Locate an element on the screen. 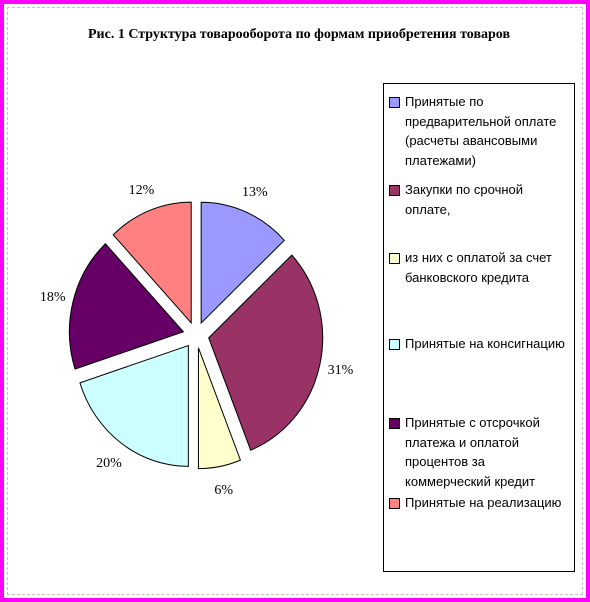 This screenshot has height=602, width=590. pie-slice-3-label: 6% is located at coordinates (223, 490).